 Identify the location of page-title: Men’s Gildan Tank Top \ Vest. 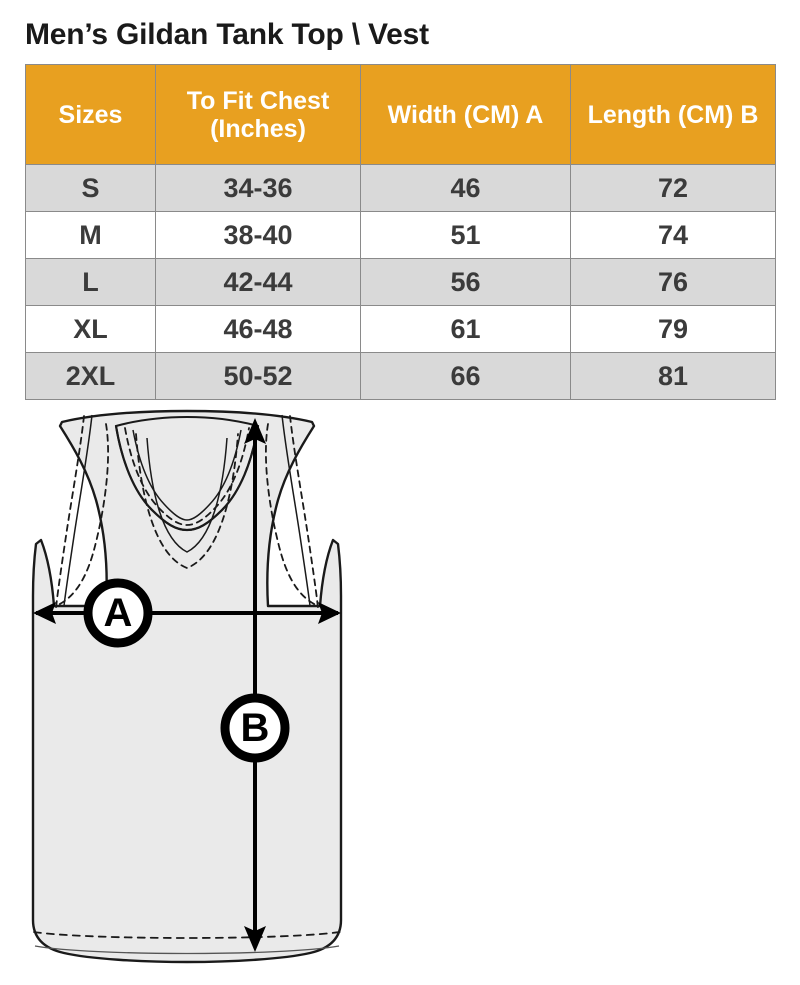
(227, 34).